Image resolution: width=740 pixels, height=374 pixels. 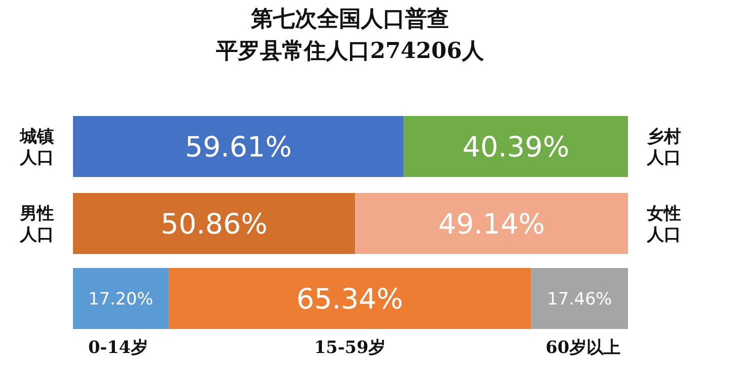 I want to click on chart-subtitle: 平罗县常住人口274206人, so click(x=350, y=51).